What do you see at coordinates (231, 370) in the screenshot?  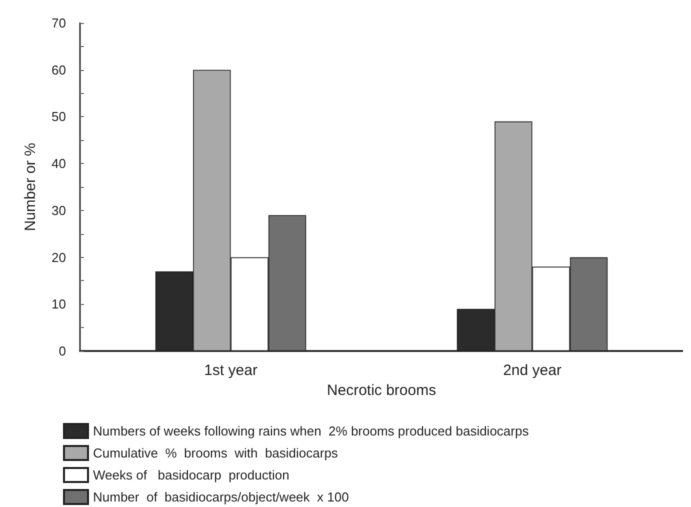 I see `x-tick-label: 1st year` at bounding box center [231, 370].